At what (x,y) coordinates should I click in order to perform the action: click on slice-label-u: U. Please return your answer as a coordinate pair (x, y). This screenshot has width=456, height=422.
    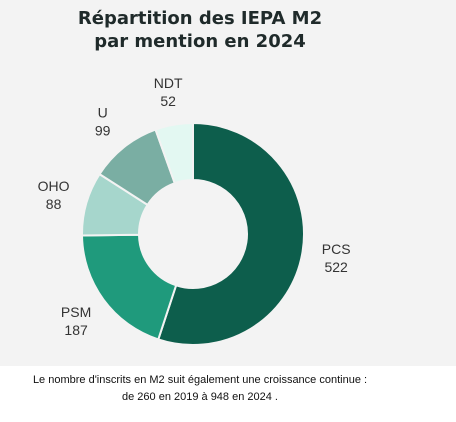
    Looking at the image, I should click on (103, 113).